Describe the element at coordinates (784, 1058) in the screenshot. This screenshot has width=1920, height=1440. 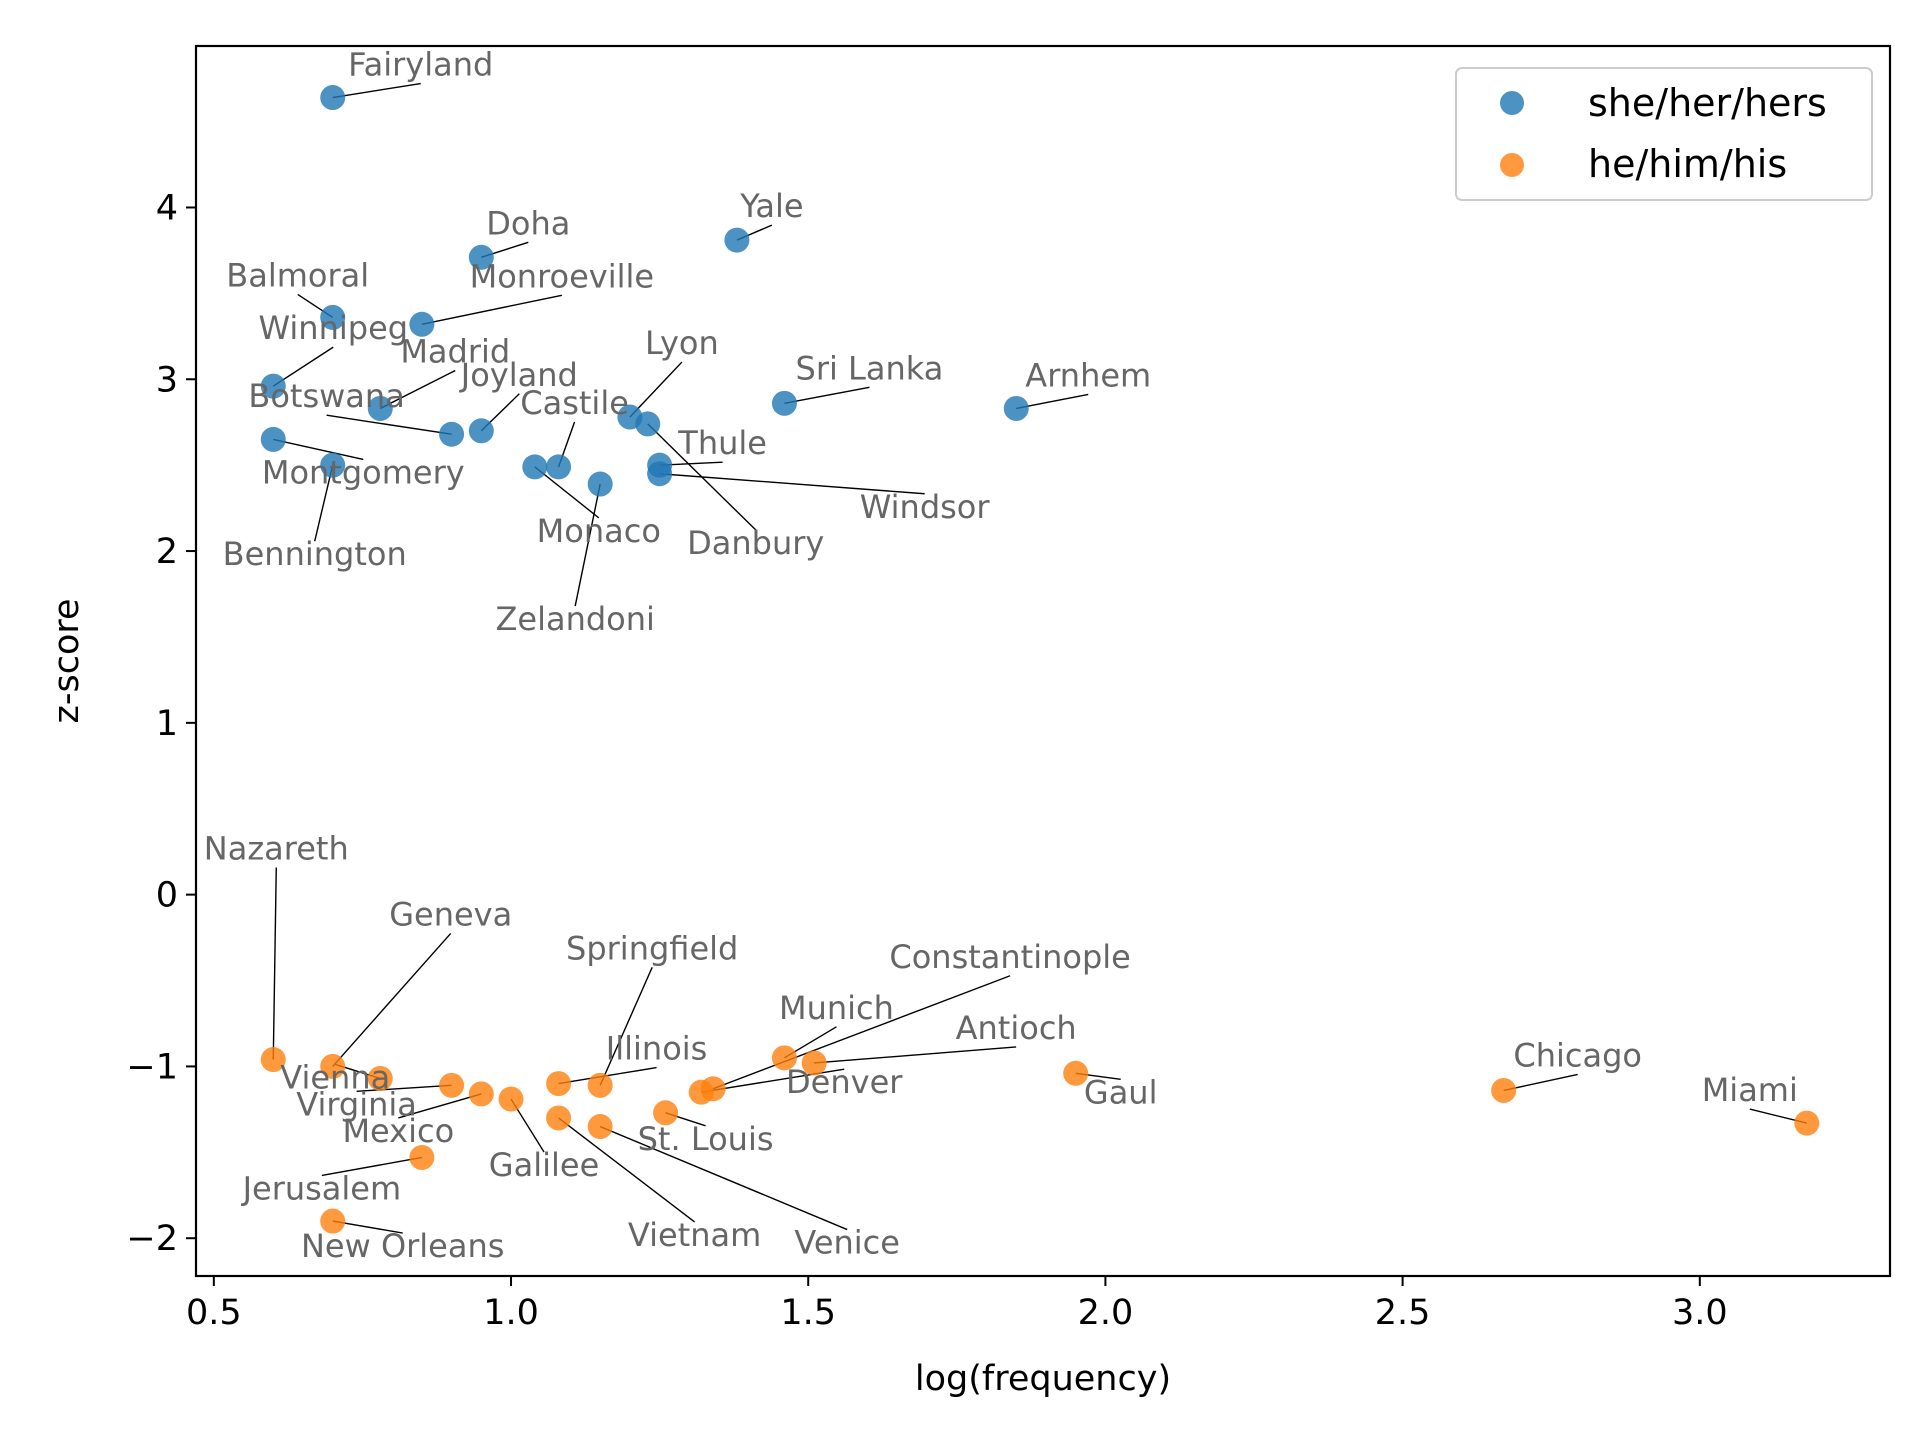
I see `point-munich` at that location.